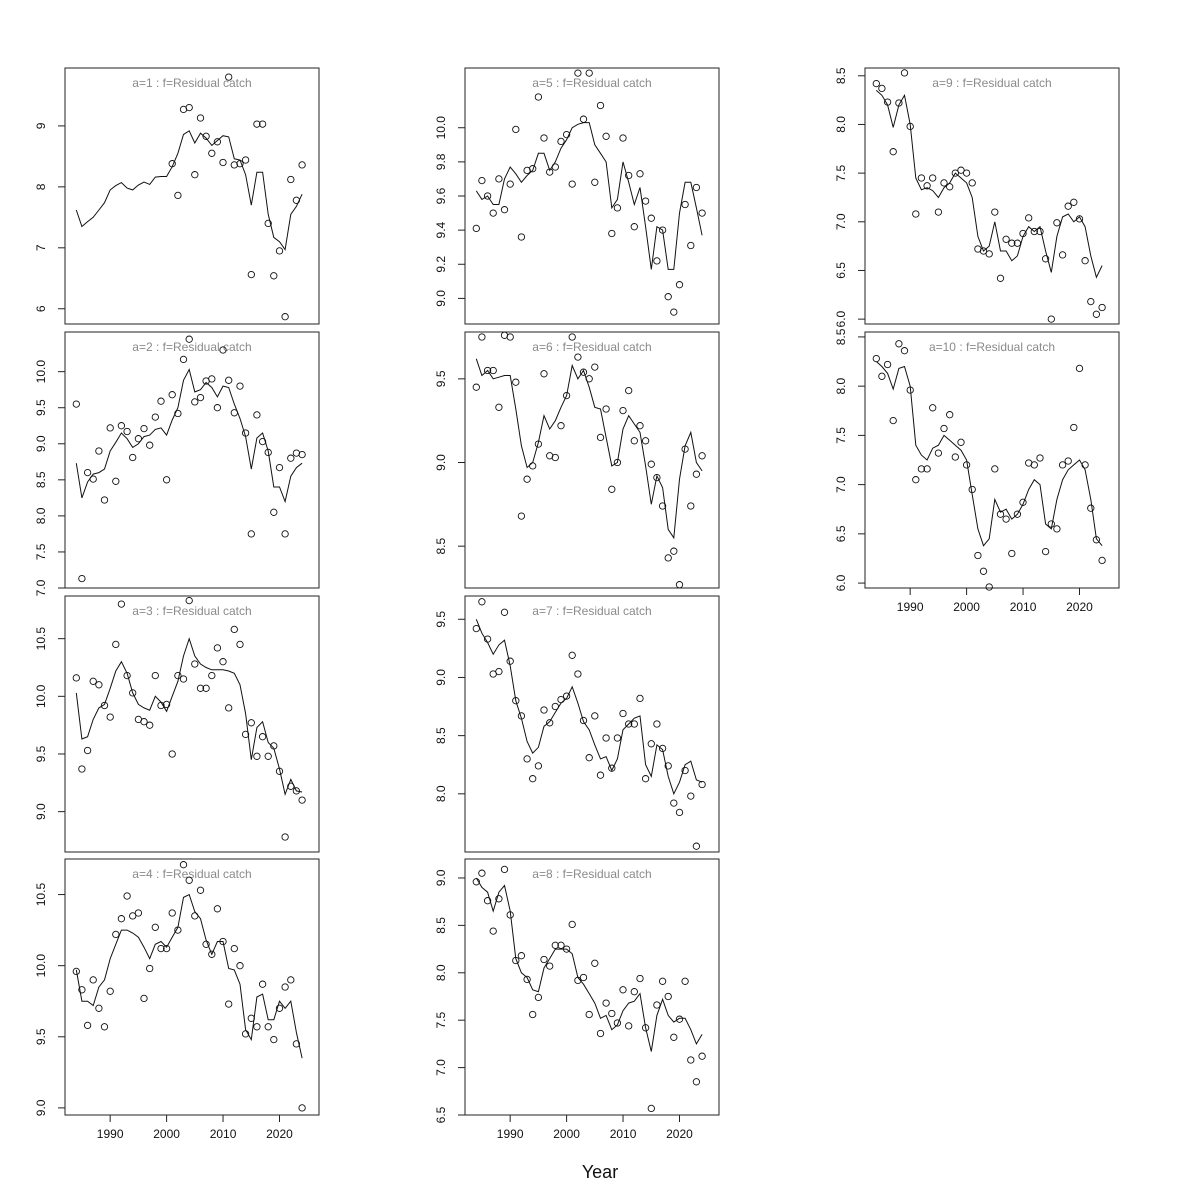  What do you see at coordinates (41, 479) in the screenshot?
I see `y-tick-label: 8.5` at bounding box center [41, 479].